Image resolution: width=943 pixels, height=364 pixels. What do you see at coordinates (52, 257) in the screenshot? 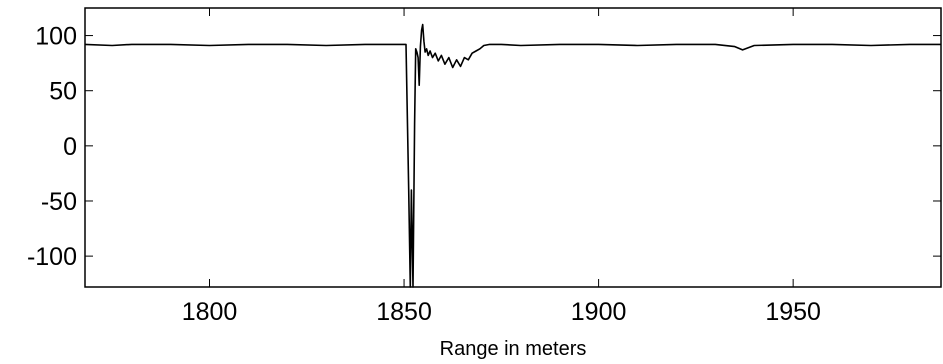
I see `y-tick-label: -100` at bounding box center [52, 257].